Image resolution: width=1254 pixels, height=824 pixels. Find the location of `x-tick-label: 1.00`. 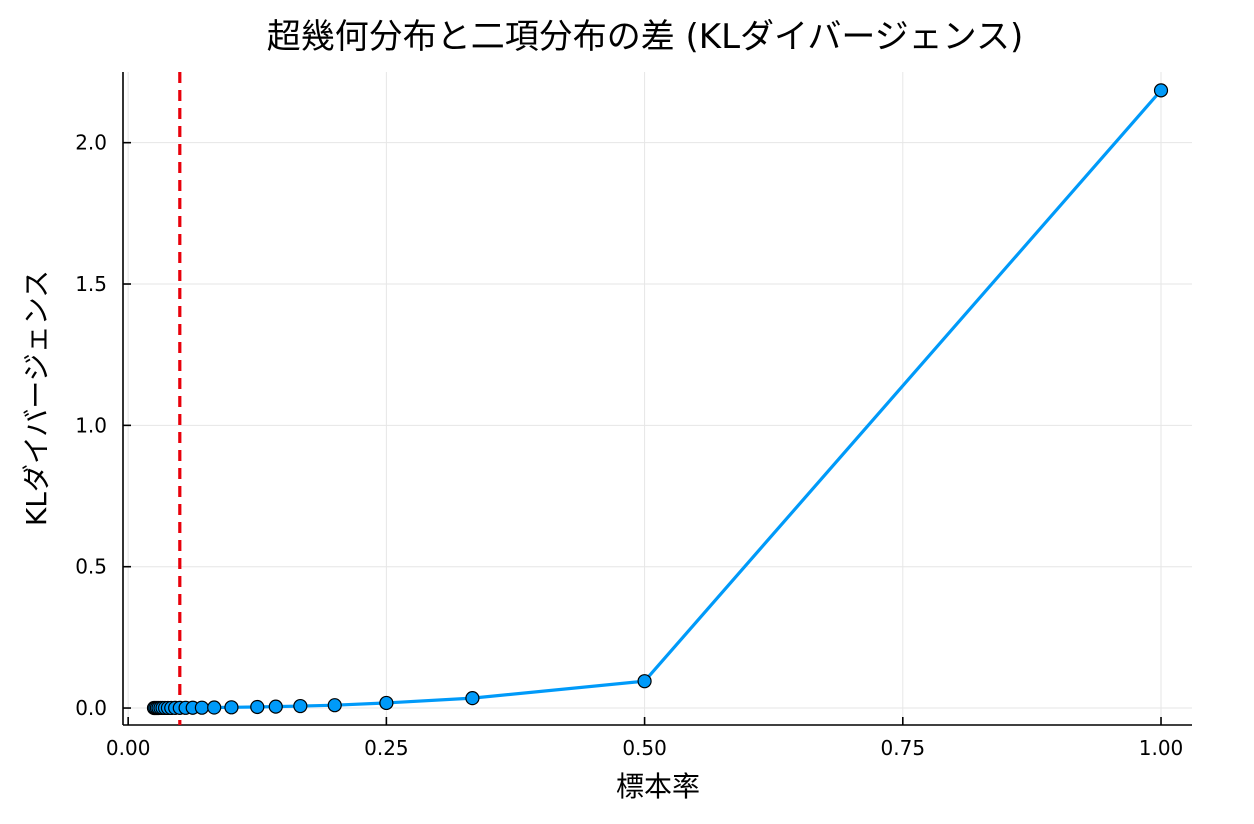

x-tick-label: 1.00 is located at coordinates (1161, 748).